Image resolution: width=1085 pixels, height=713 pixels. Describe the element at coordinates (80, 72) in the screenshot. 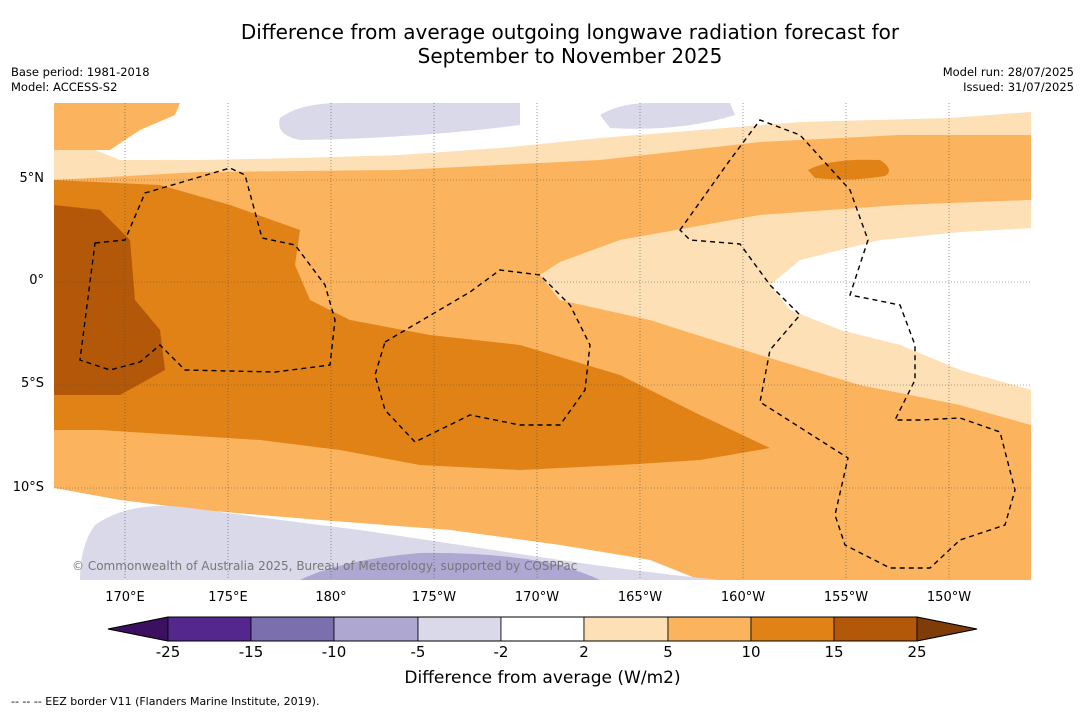

I see `base-period: Base period: 1981-2018` at that location.